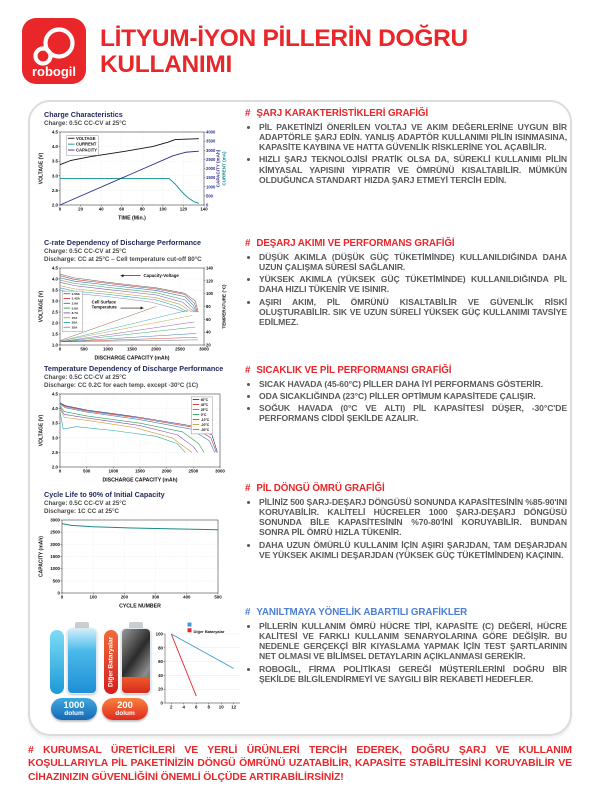 This screenshot has height=800, width=600. I want to click on bad-battery-cycles-badge: 200 dolum, so click(125, 709).